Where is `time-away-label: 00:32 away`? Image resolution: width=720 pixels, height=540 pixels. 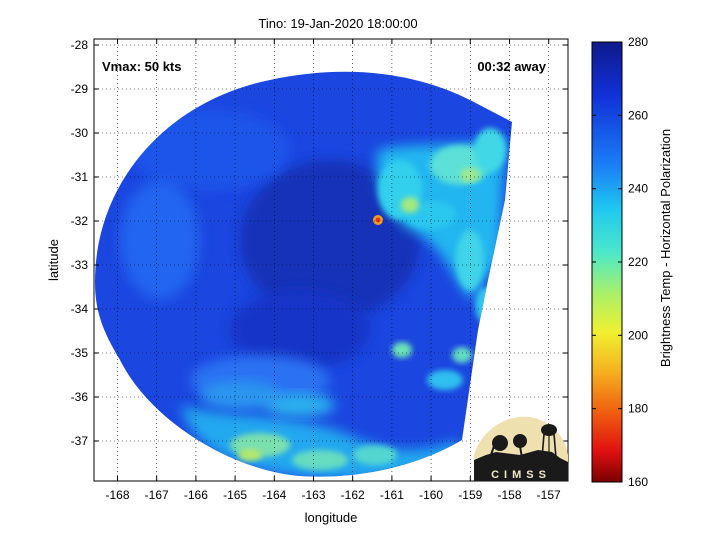
time-away-label: 00:32 away is located at coordinates (511, 66).